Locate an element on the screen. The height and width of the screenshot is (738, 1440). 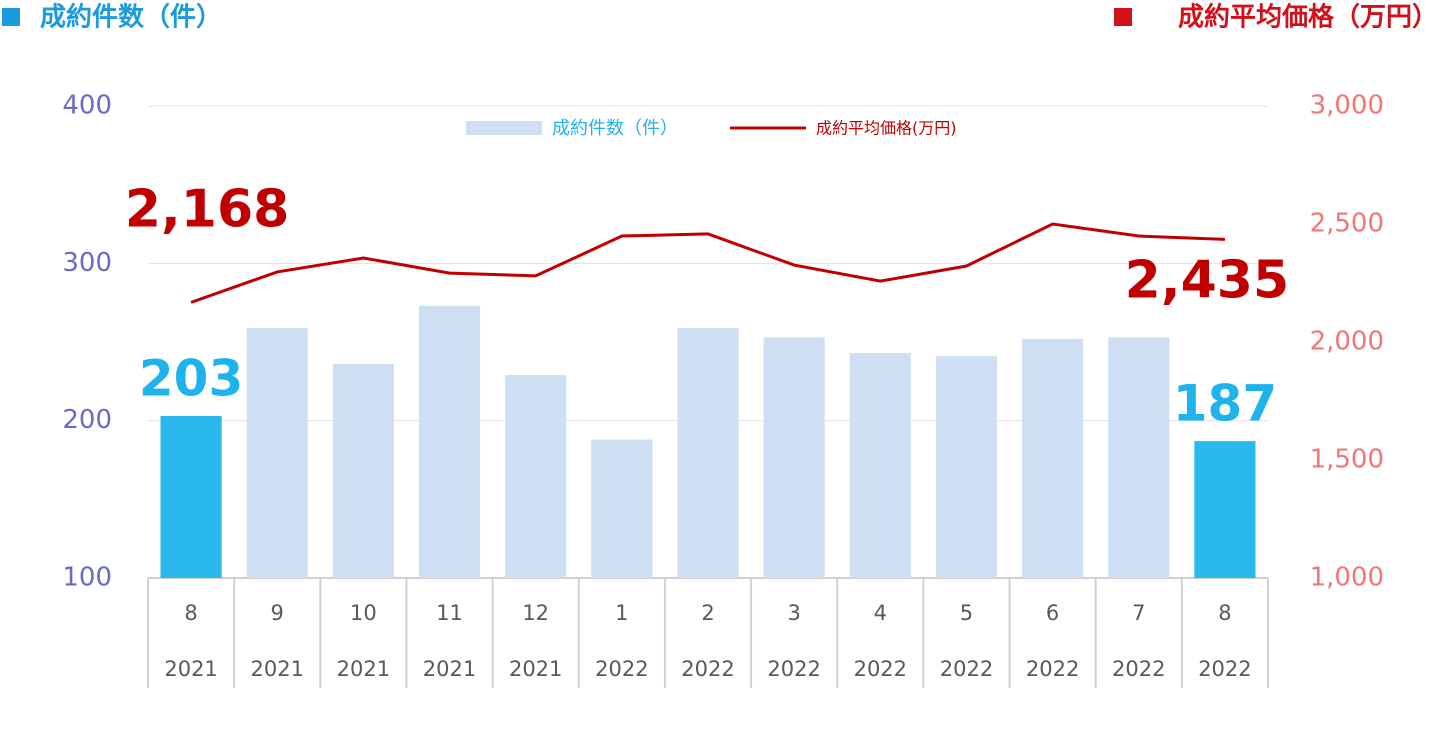
x-tick-label: 12 is located at coordinates (535, 613).